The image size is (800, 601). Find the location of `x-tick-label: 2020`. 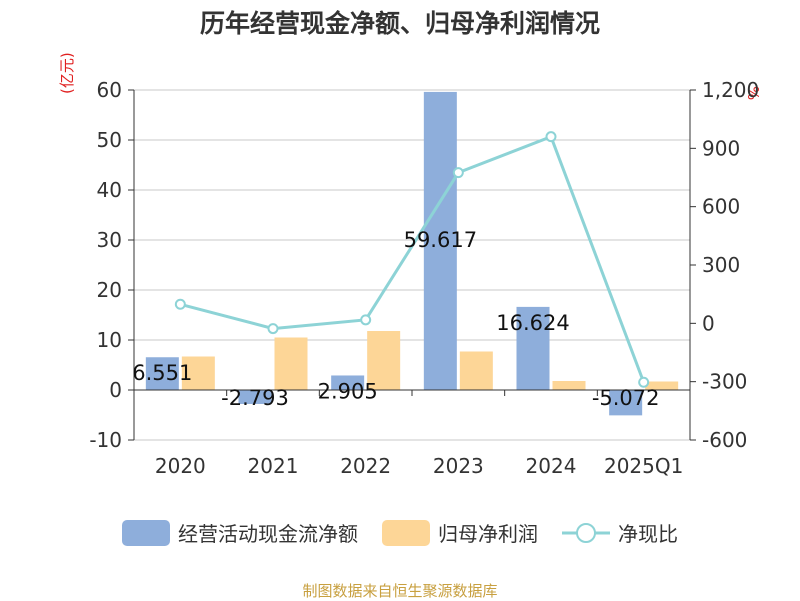

x-tick-label: 2020 is located at coordinates (180, 466).